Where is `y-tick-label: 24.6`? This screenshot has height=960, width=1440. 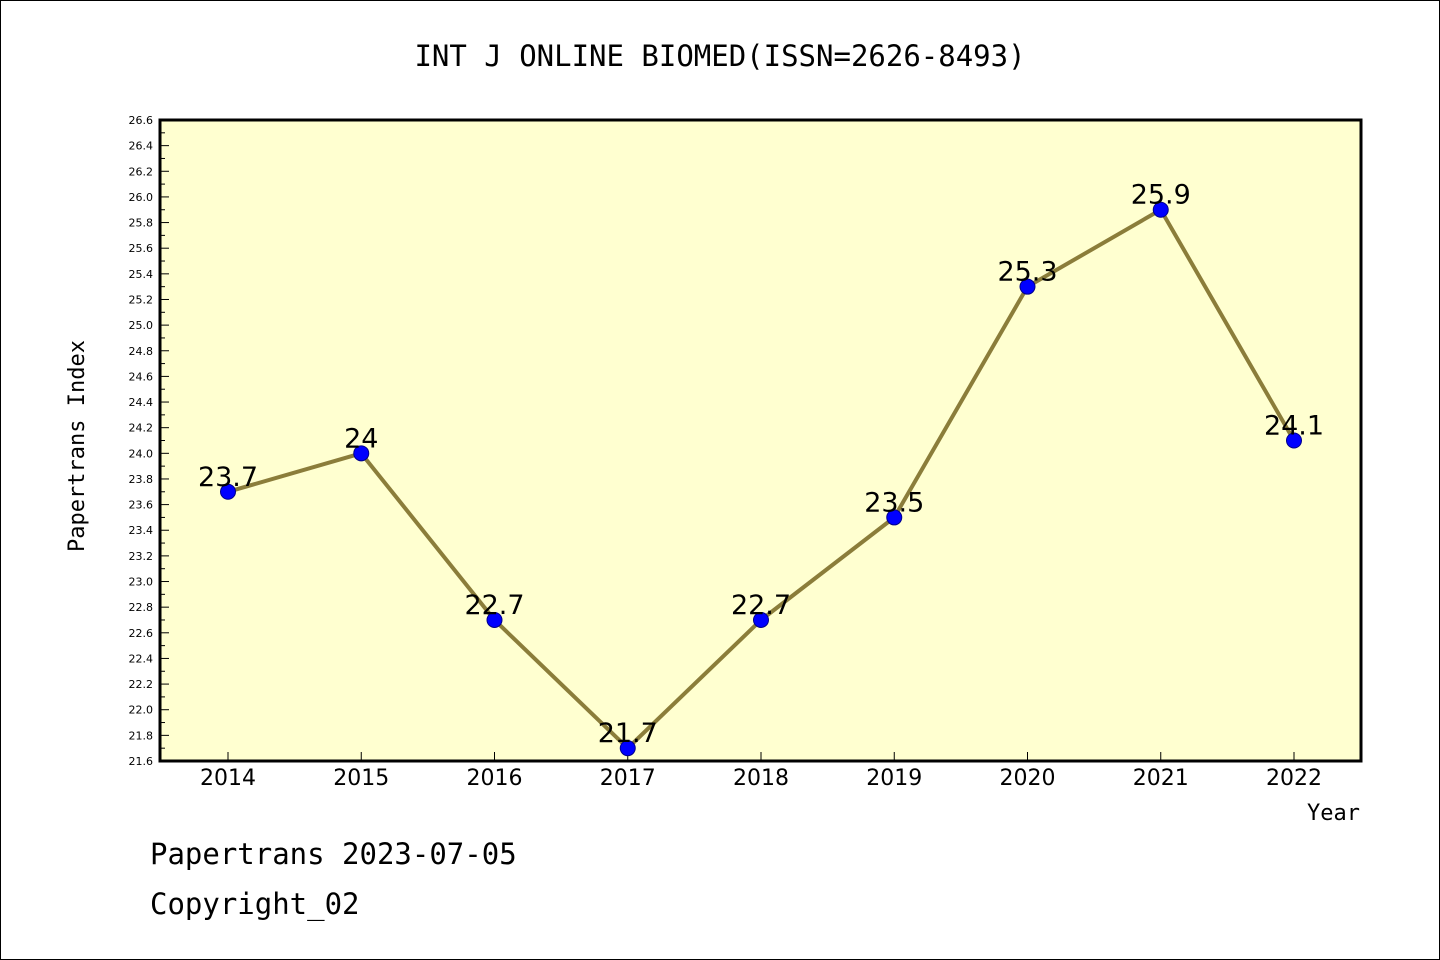
y-tick-label: 24.6 is located at coordinates (141, 376).